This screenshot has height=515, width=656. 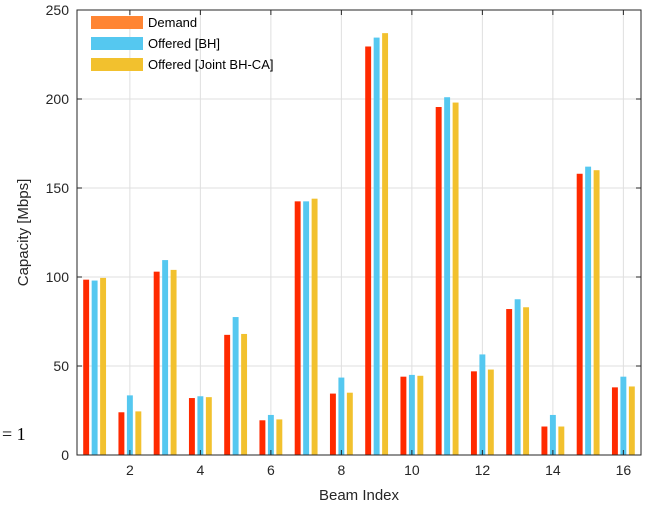 I want to click on y-tick-label: 250, so click(x=58, y=10).